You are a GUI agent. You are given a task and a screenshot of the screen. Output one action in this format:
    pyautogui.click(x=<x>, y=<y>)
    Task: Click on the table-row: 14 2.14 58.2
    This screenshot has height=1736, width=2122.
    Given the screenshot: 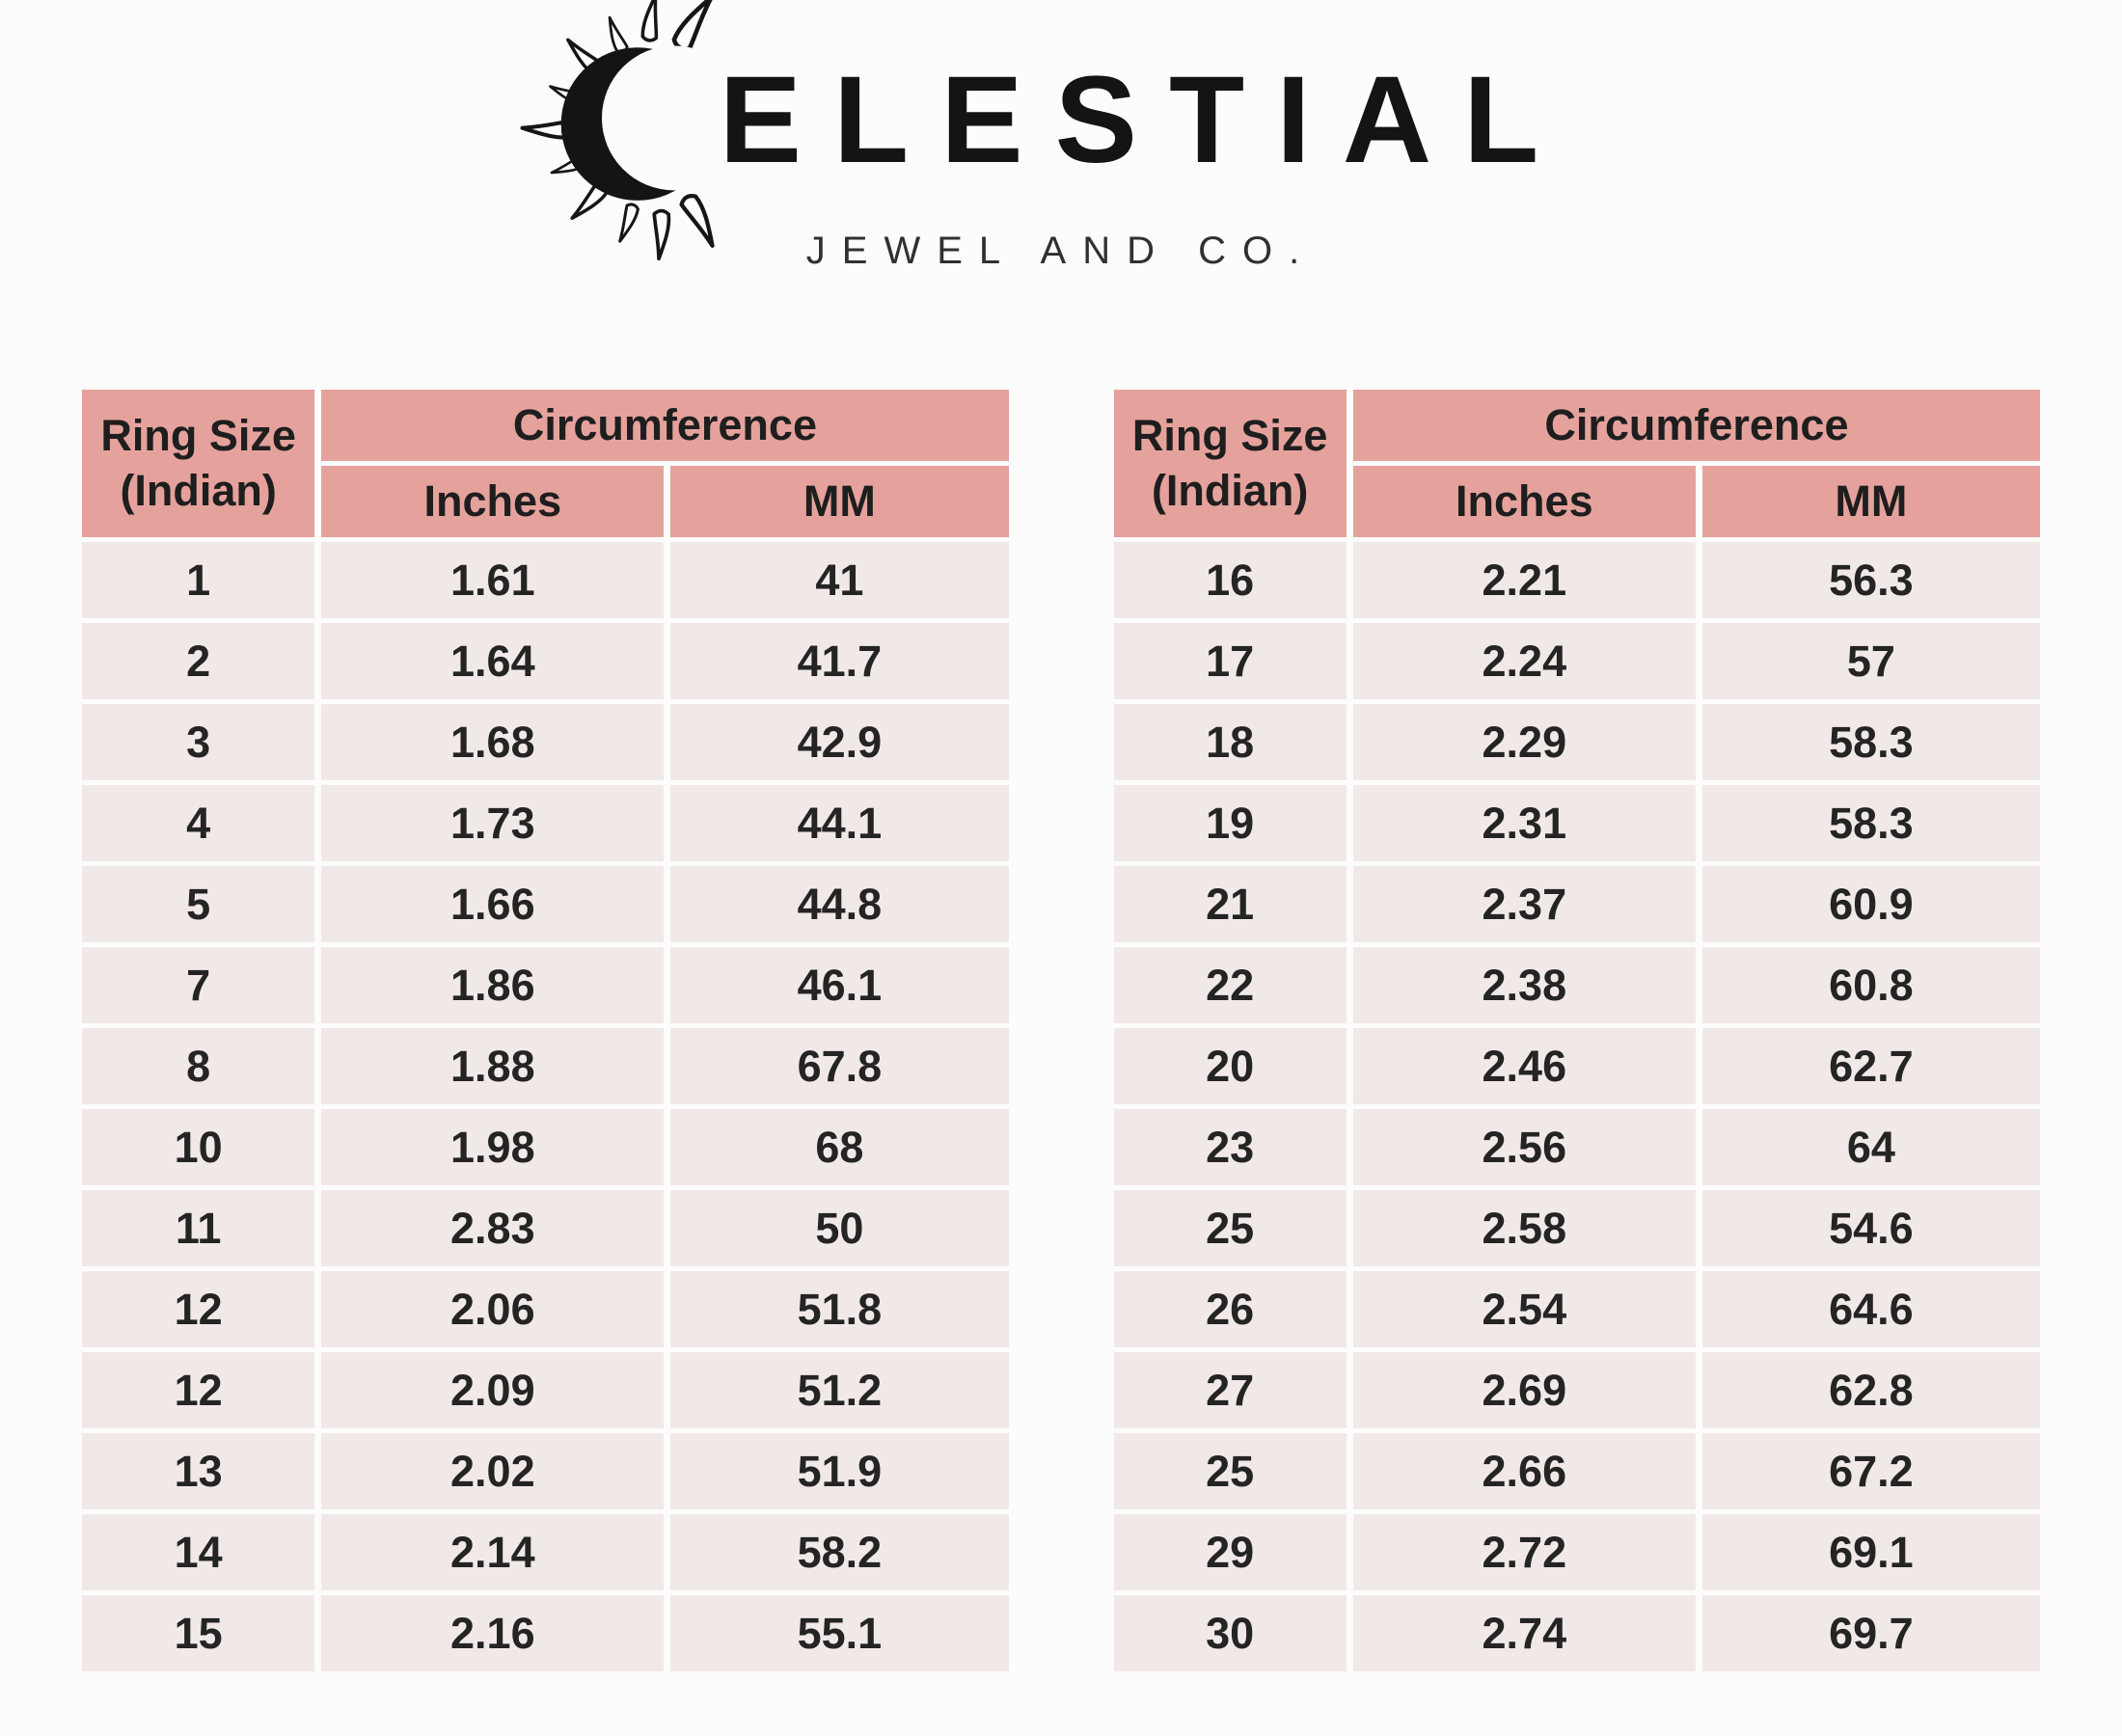 What is the action you would take?
    pyautogui.click(x=545, y=1552)
    